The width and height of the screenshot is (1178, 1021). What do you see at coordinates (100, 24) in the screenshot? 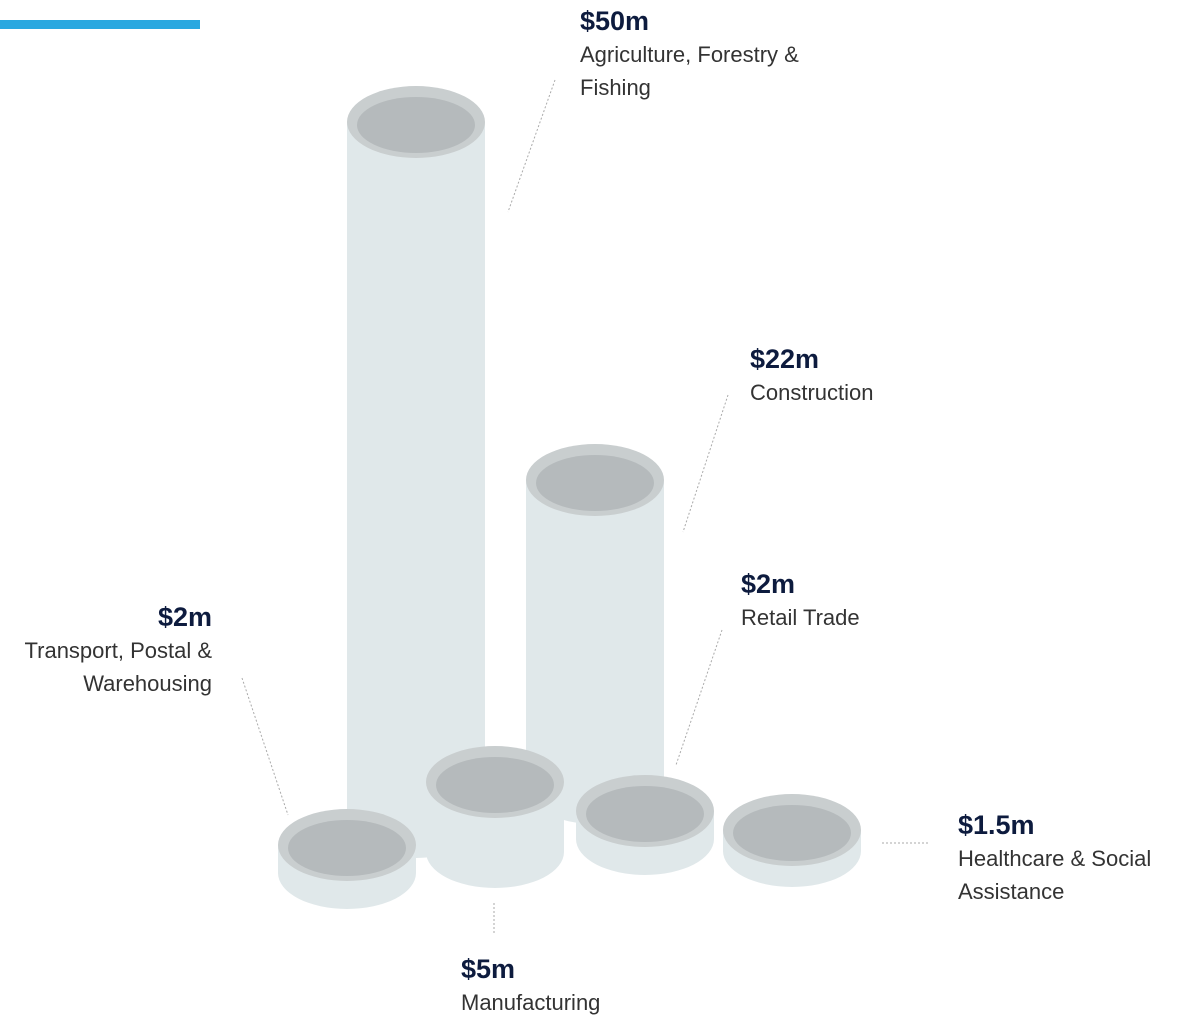
I see `accent-bar` at bounding box center [100, 24].